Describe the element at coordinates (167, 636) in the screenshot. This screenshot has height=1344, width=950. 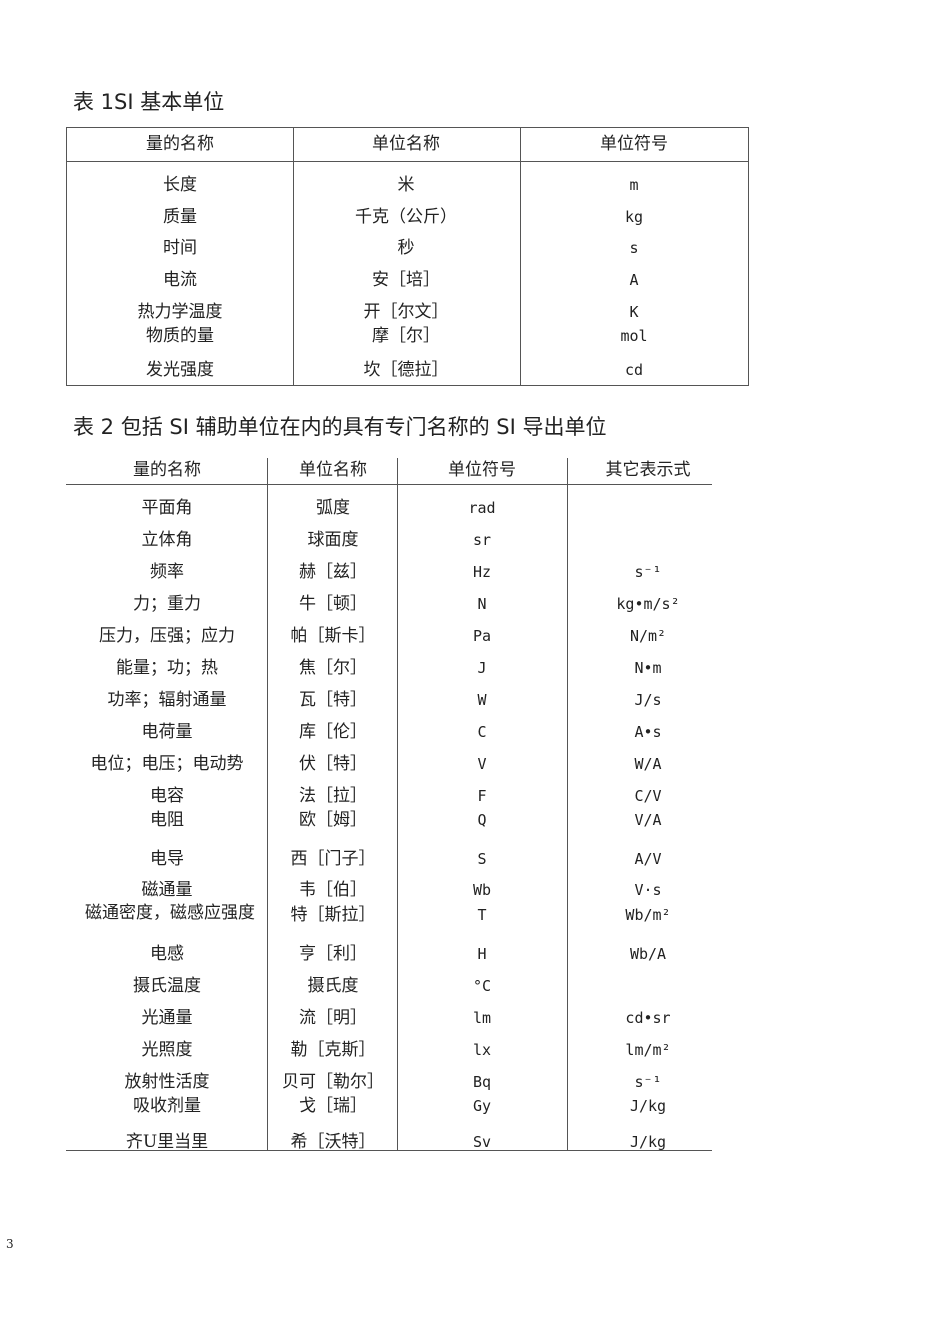
I see `table-cell: 压力，压强；应力` at that location.